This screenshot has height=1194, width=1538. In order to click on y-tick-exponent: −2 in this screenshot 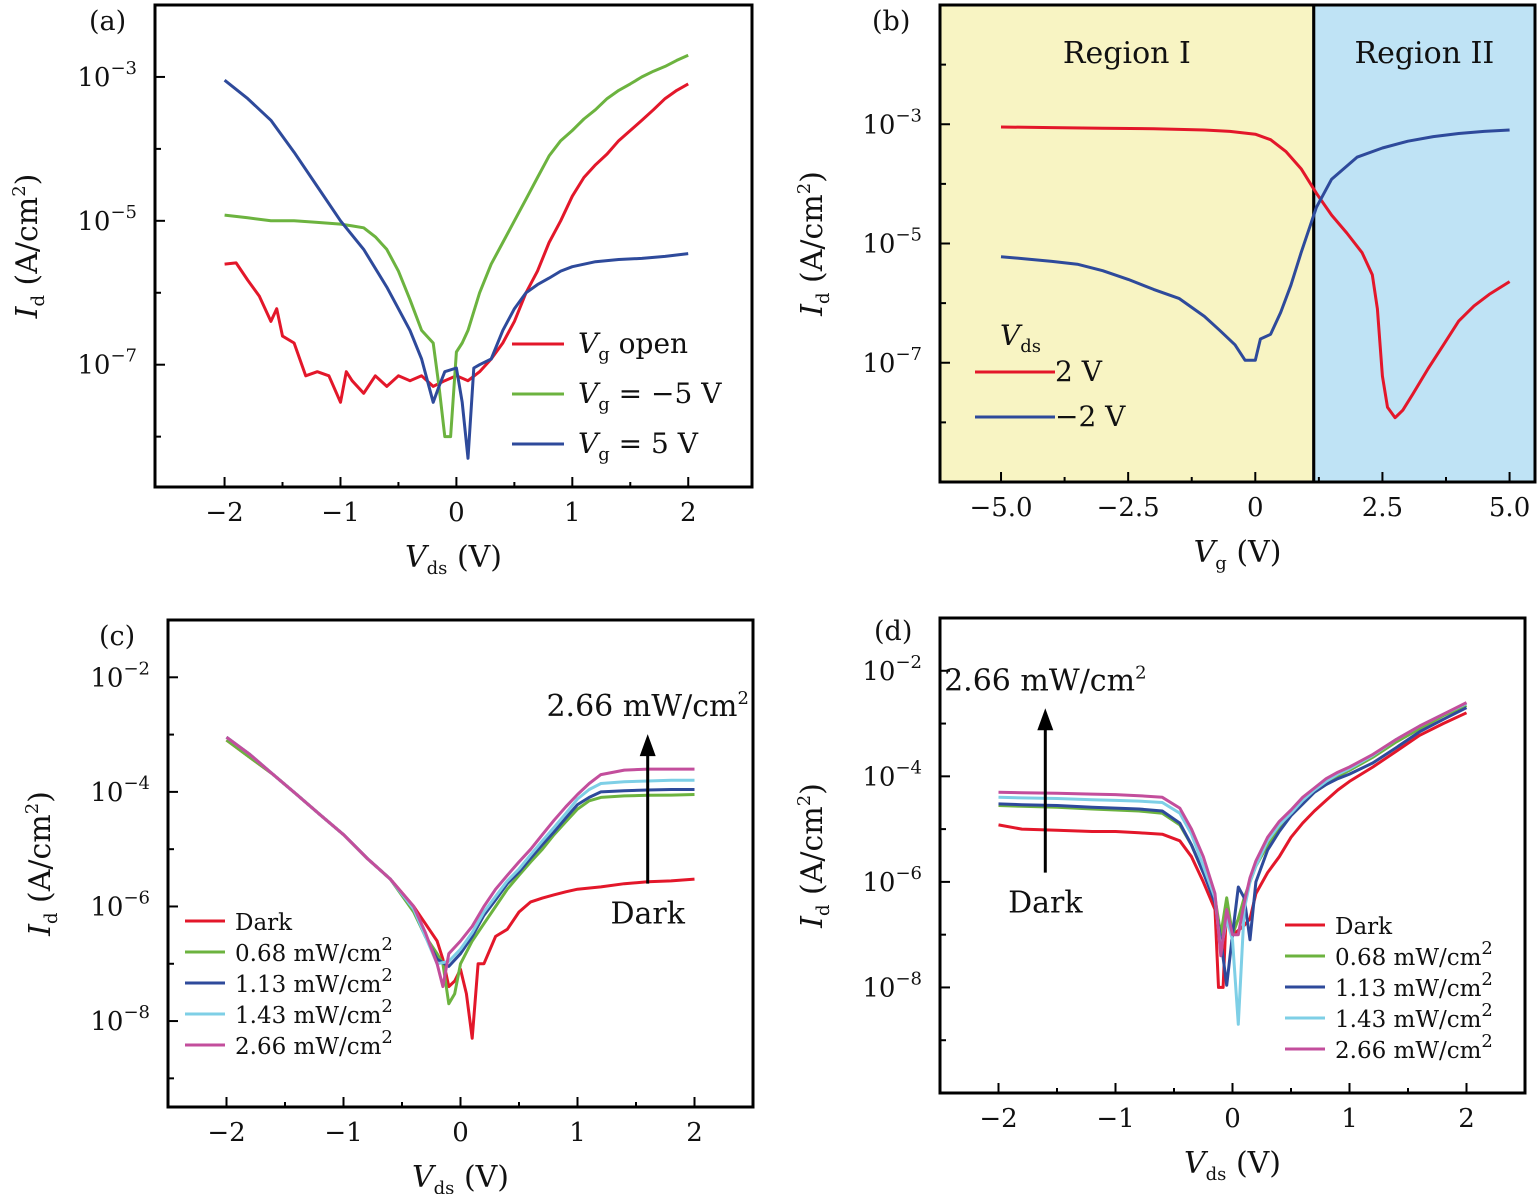, I will do `click(136, 668)`.